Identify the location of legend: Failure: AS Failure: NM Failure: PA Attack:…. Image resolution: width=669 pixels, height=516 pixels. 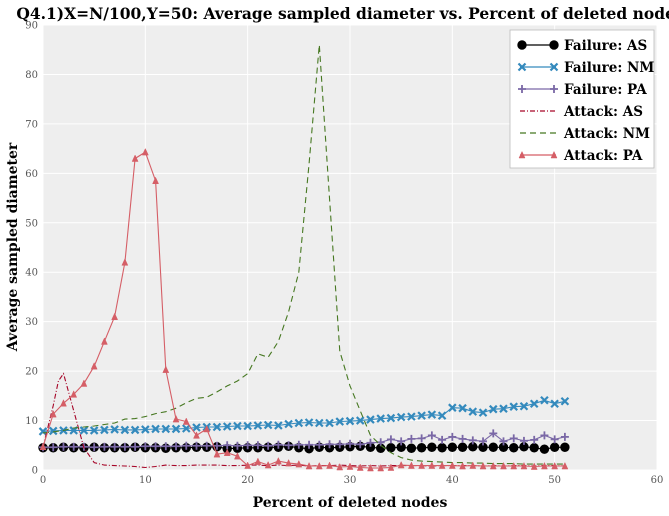
(582, 99).